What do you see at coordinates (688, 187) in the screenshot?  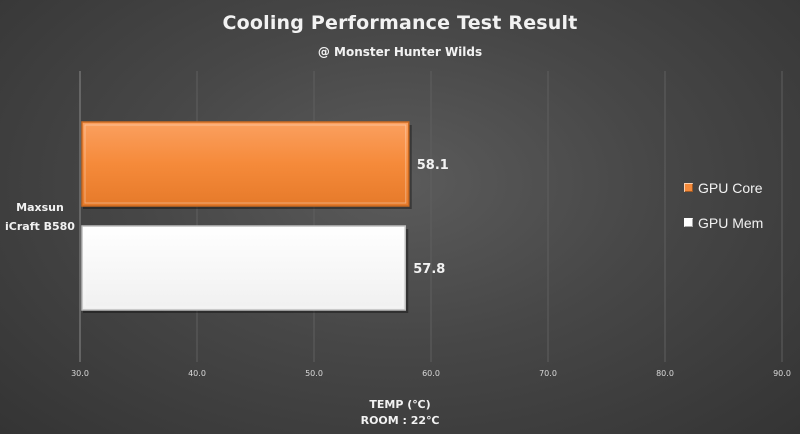 I see `legend-swatch-gpu-core` at bounding box center [688, 187].